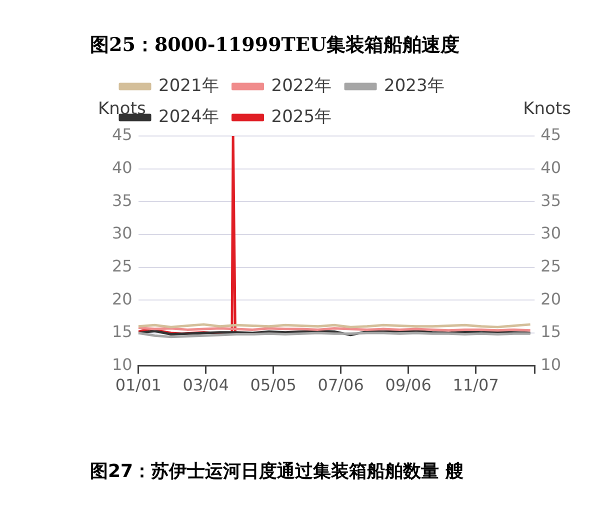 This screenshot has height=522, width=599. Describe the element at coordinates (188, 116) in the screenshot. I see `legend-label: 2024年` at that location.